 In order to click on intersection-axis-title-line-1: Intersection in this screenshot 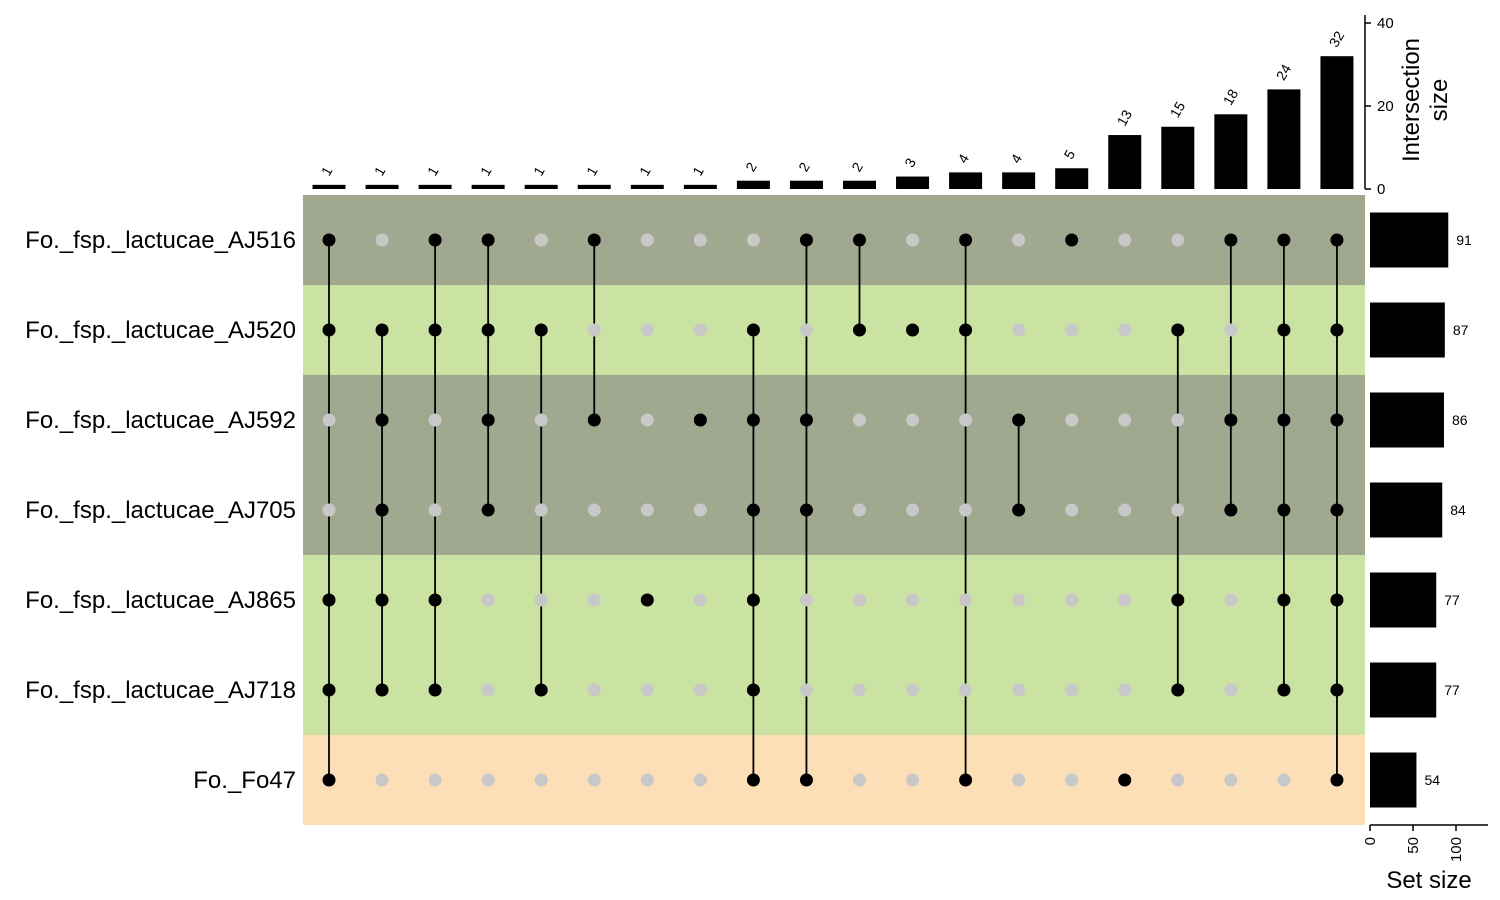, I will do `click(1411, 100)`.